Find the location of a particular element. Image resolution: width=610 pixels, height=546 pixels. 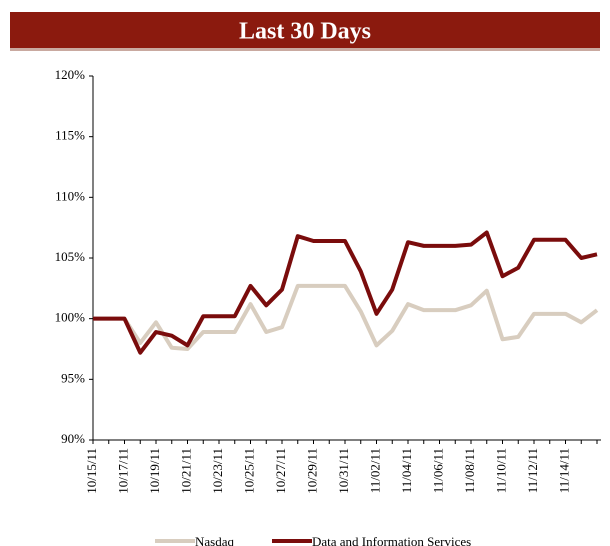

x-tick-label: 10/17/11 is located at coordinates (122, 471).